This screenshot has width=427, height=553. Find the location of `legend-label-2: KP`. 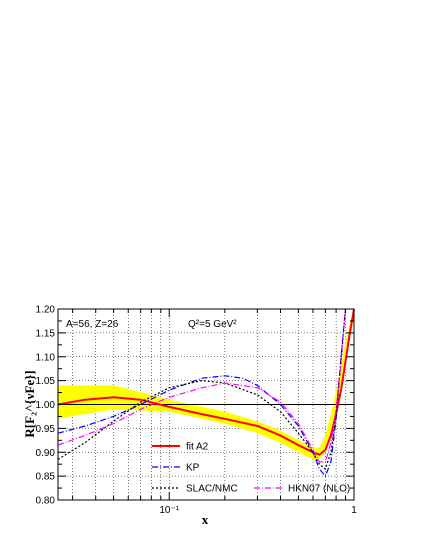

legend-label-2: KP is located at coordinates (193, 468).